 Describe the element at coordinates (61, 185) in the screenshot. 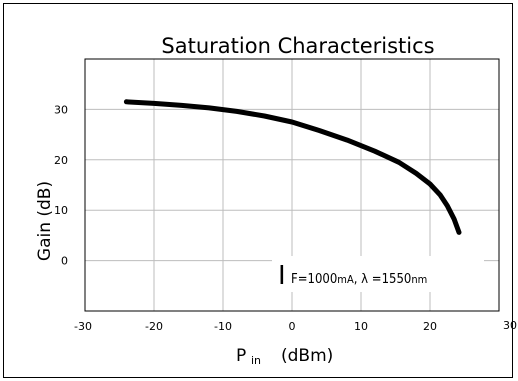

I see `y-axis-ticks: 0 10 20 30` at that location.